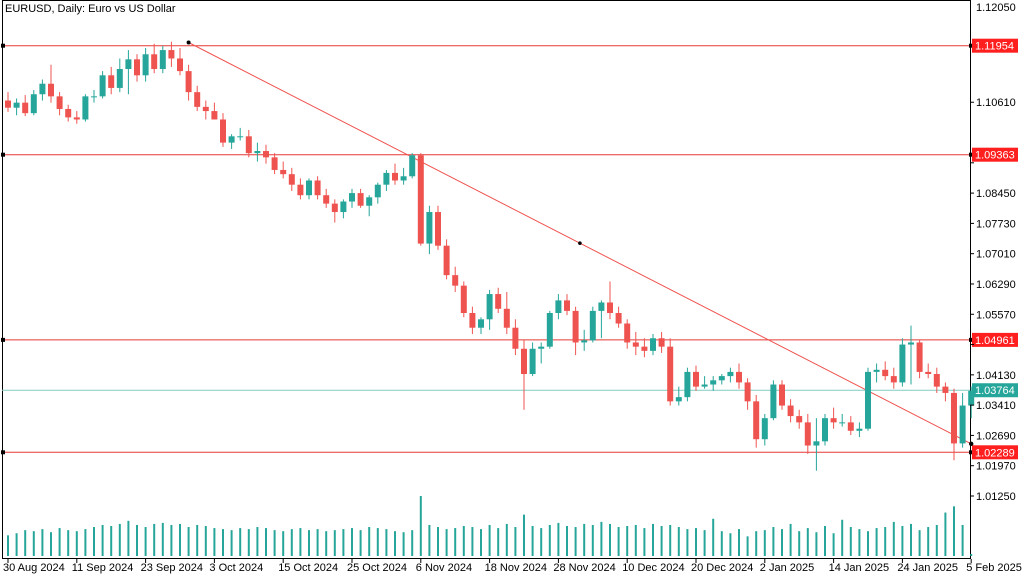  I want to click on trendline-midpoint, so click(580, 243).